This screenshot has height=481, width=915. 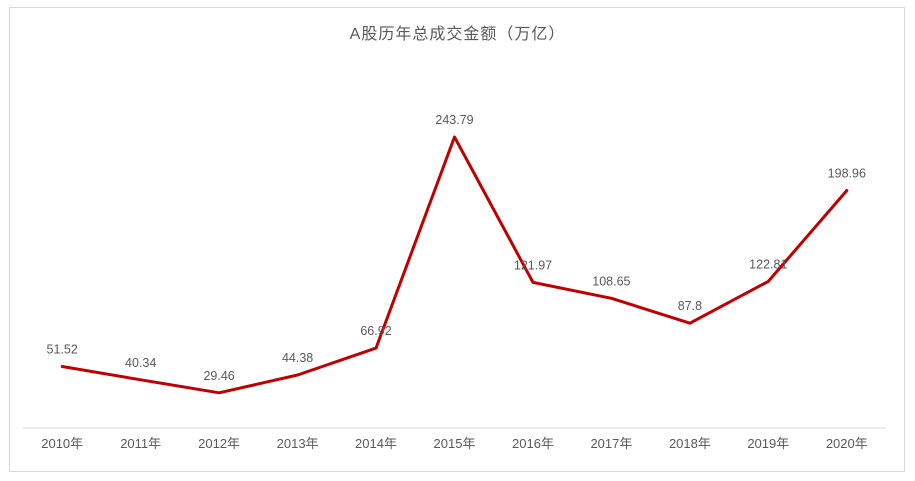 What do you see at coordinates (457, 34) in the screenshot?
I see `chart-title: A股历年总成交金额（万亿）` at bounding box center [457, 34].